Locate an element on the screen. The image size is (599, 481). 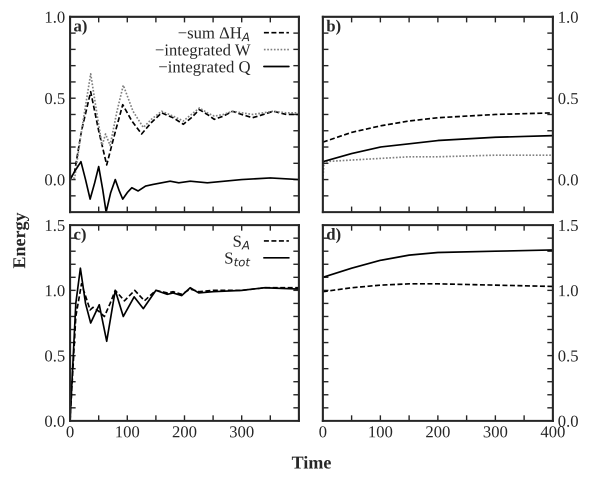
annotation: a) is located at coordinates (80, 27).